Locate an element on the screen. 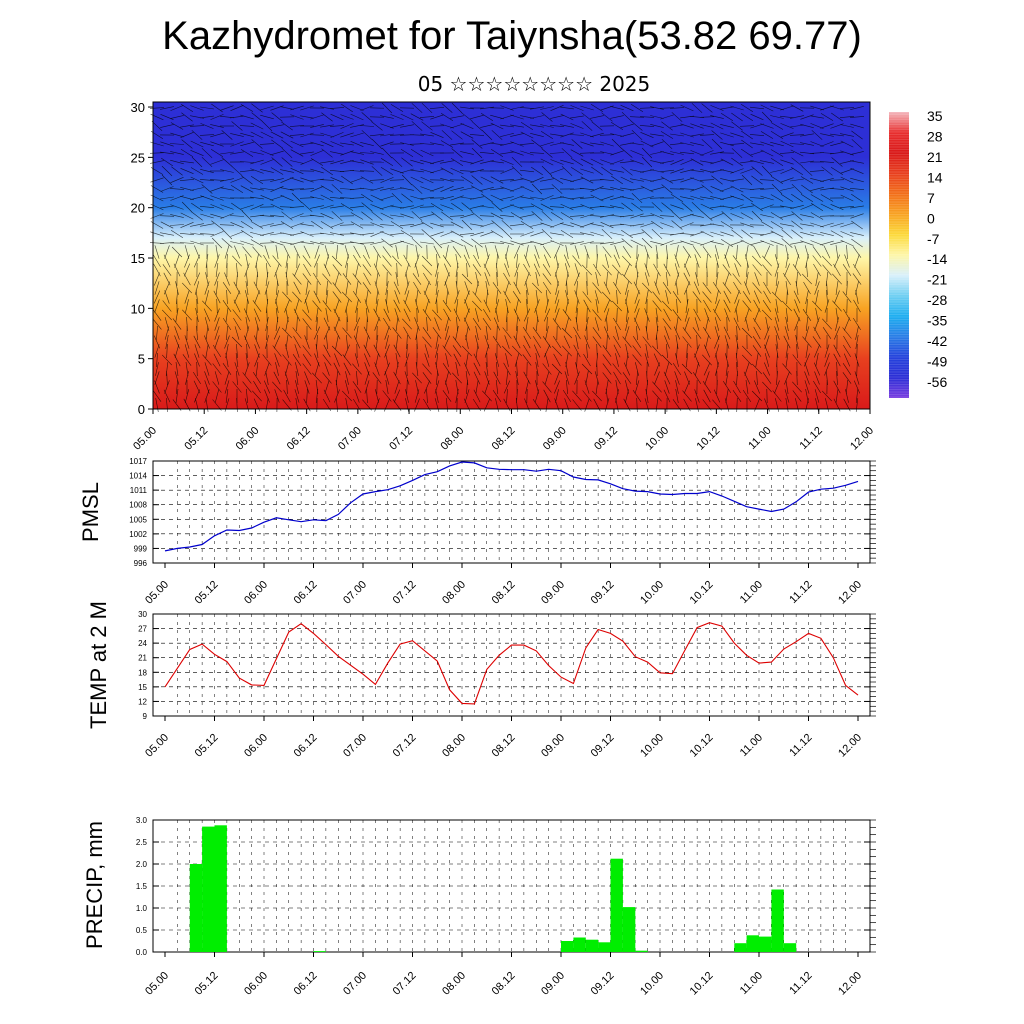 This screenshot has height=1024, width=1024. colorbar-label: -21 is located at coordinates (937, 280).